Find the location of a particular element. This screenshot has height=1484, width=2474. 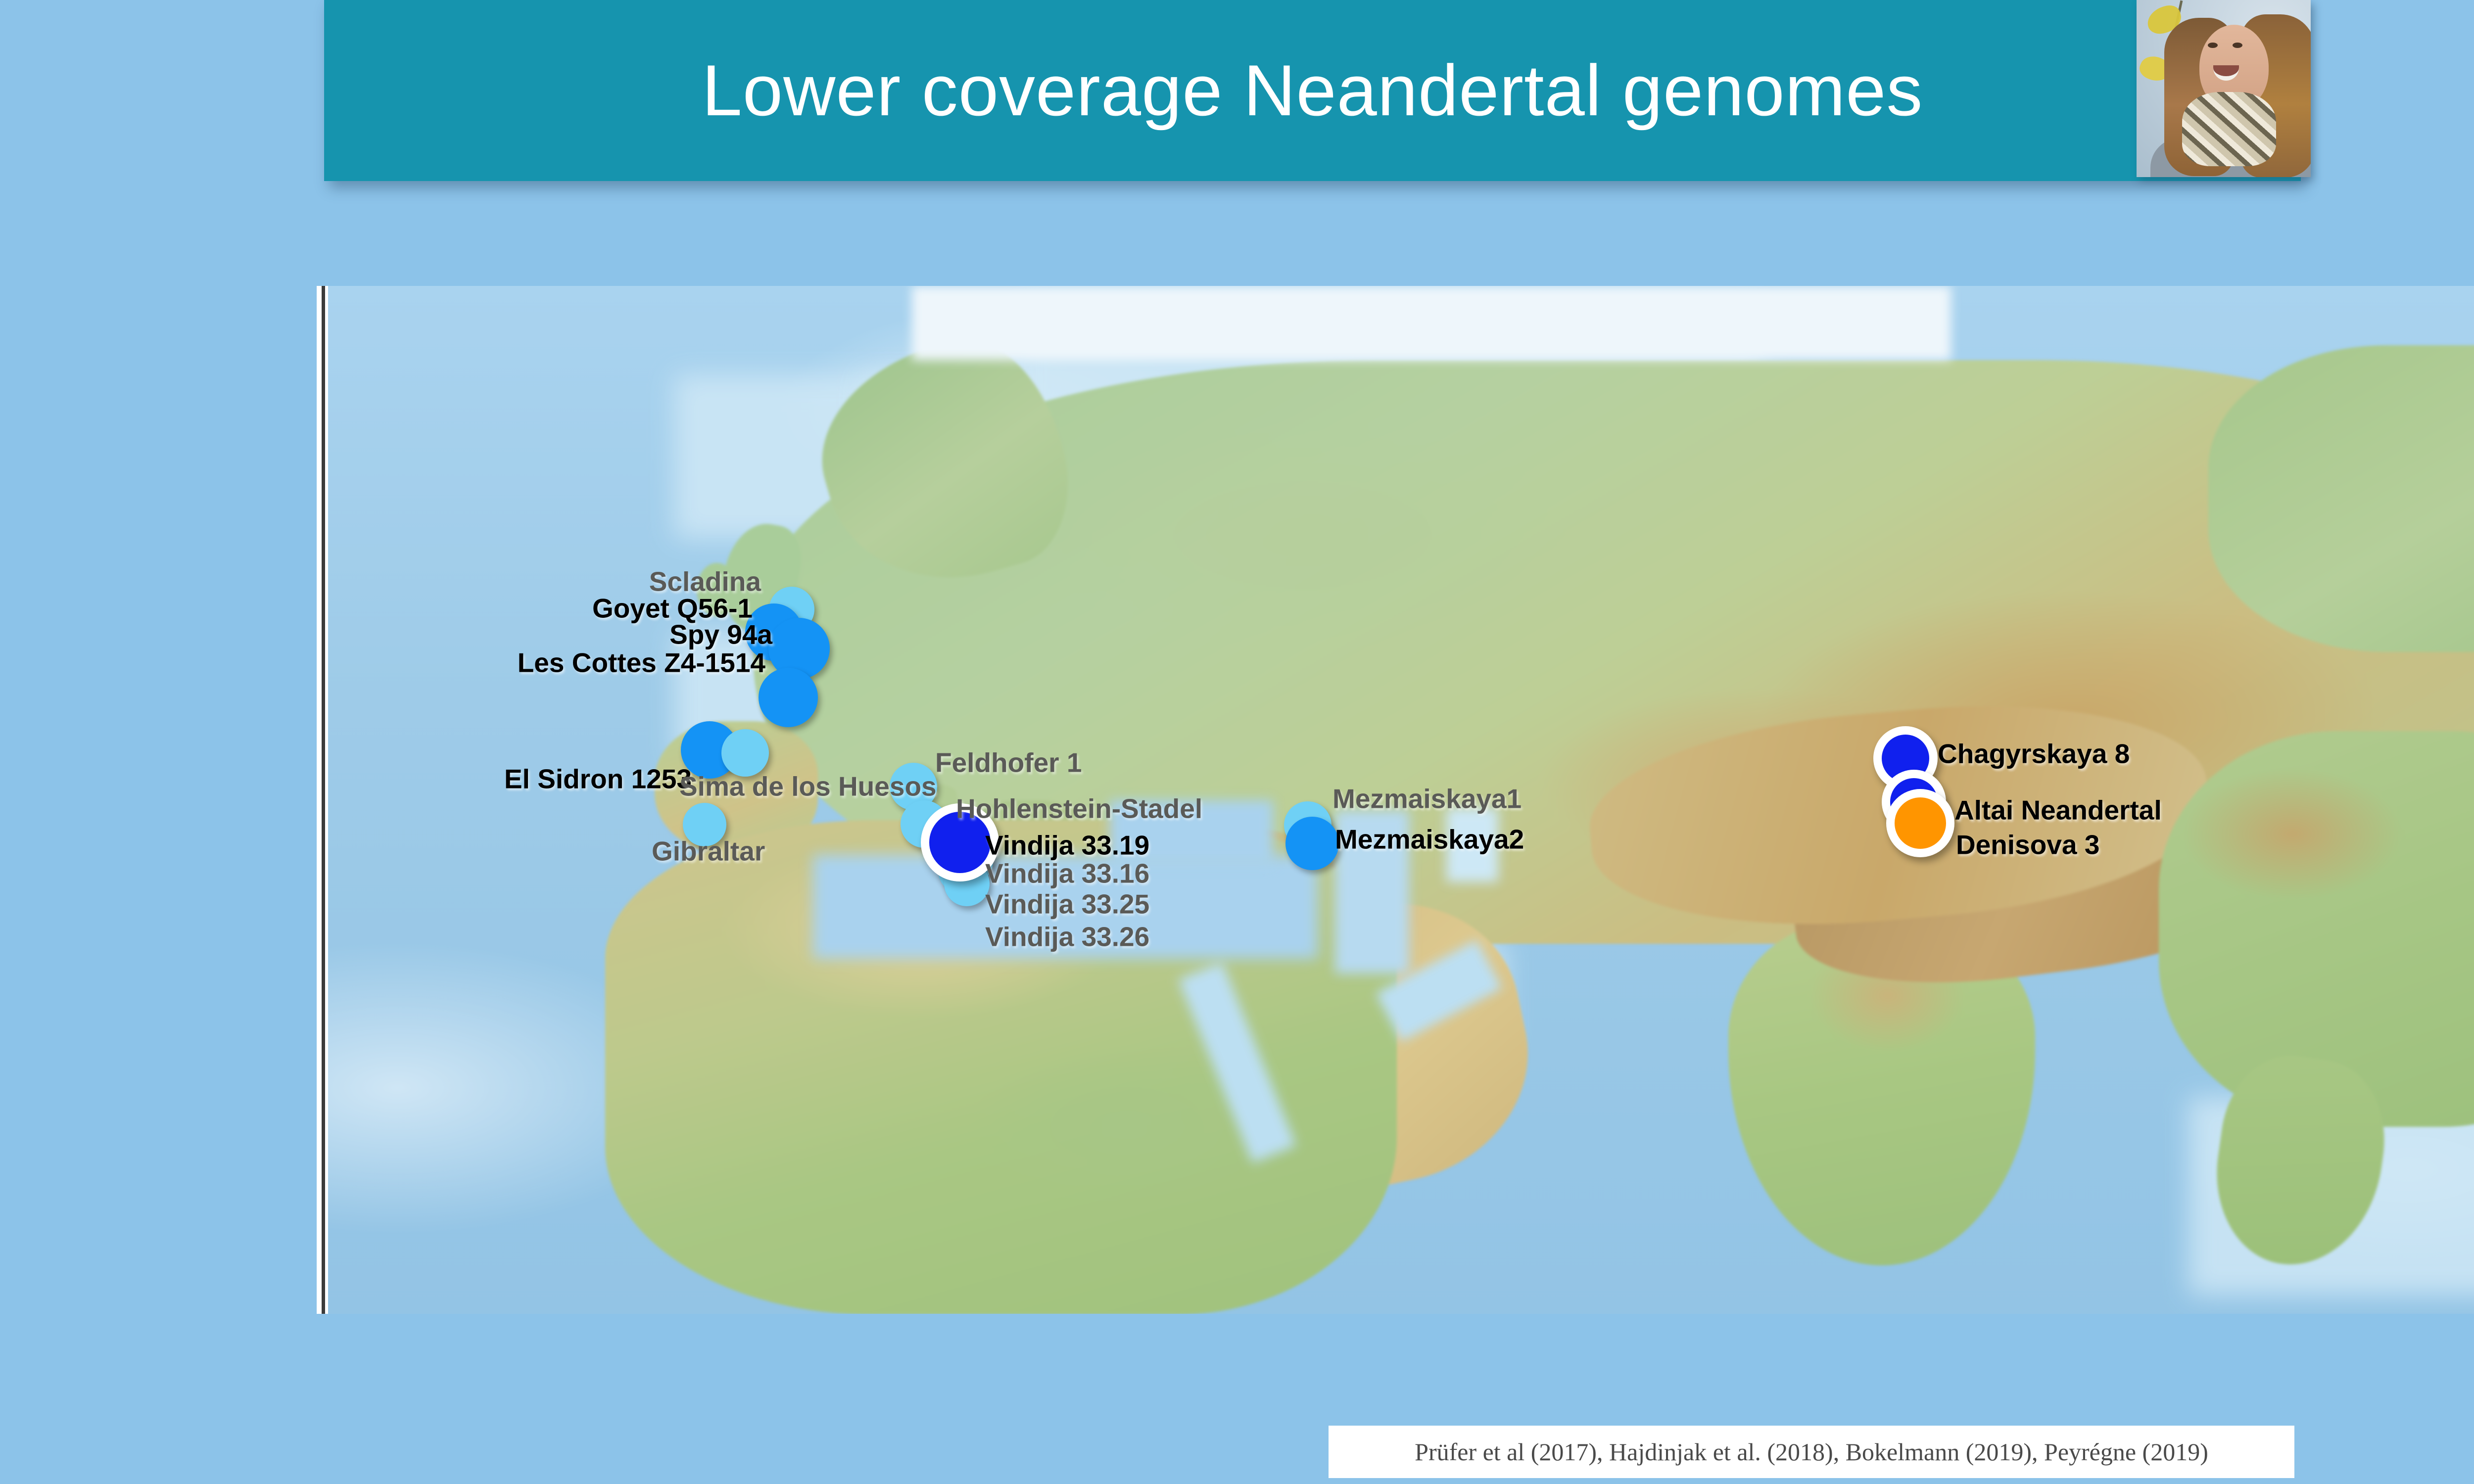

site-label-gibraltar: Gibraltar is located at coordinates (708, 851).